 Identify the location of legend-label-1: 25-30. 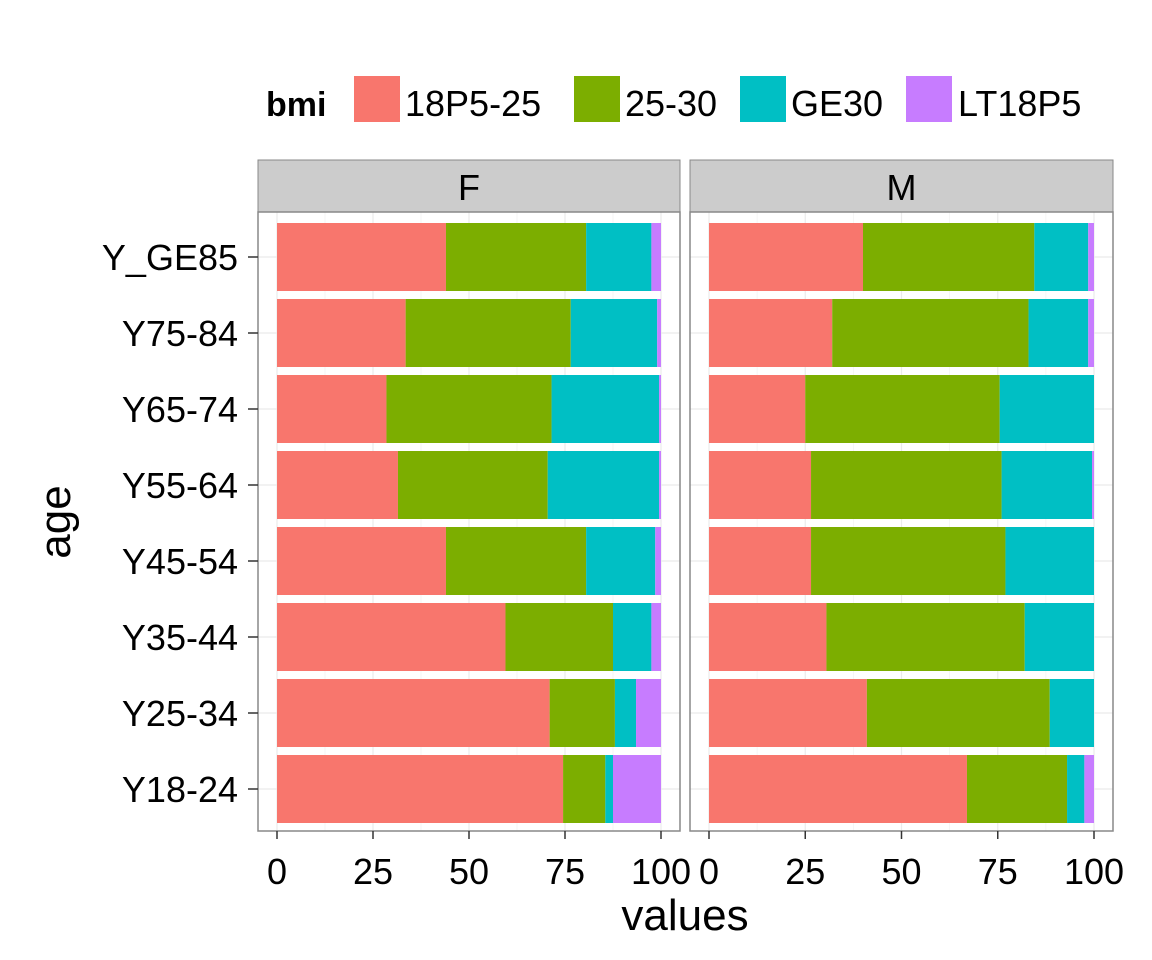
(671, 103).